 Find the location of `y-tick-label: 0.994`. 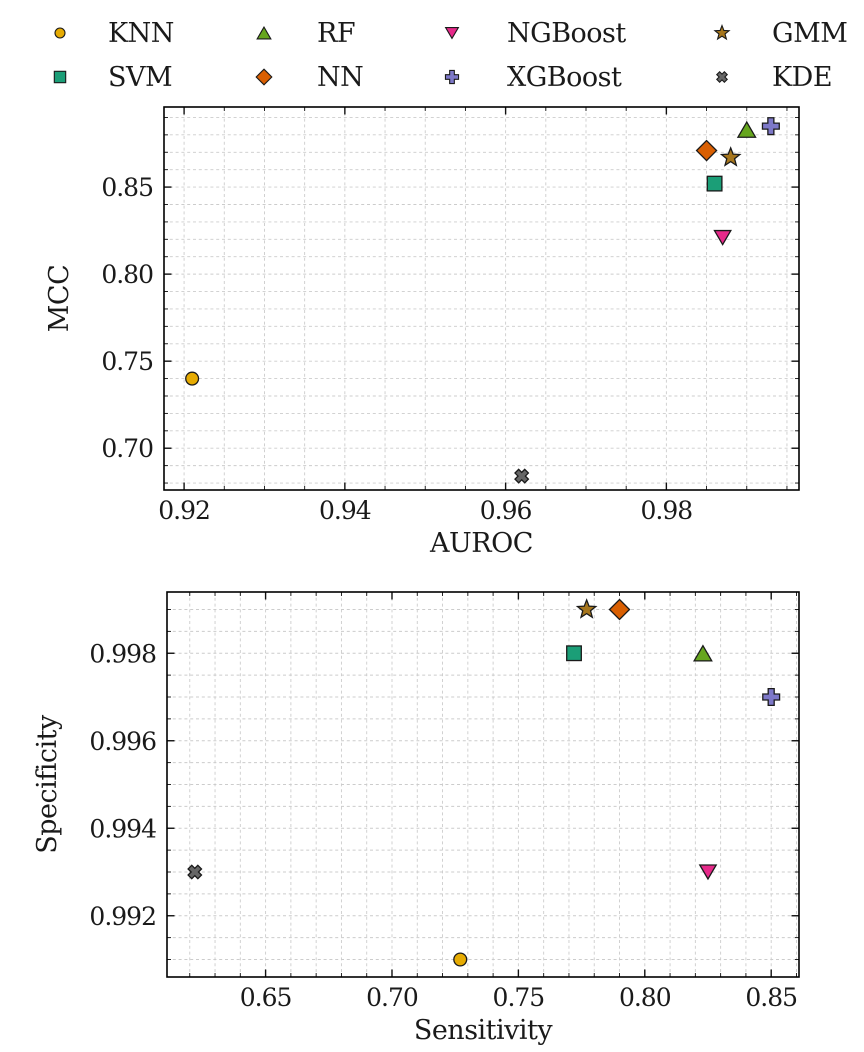

y-tick-label: 0.994 is located at coordinates (122, 828).